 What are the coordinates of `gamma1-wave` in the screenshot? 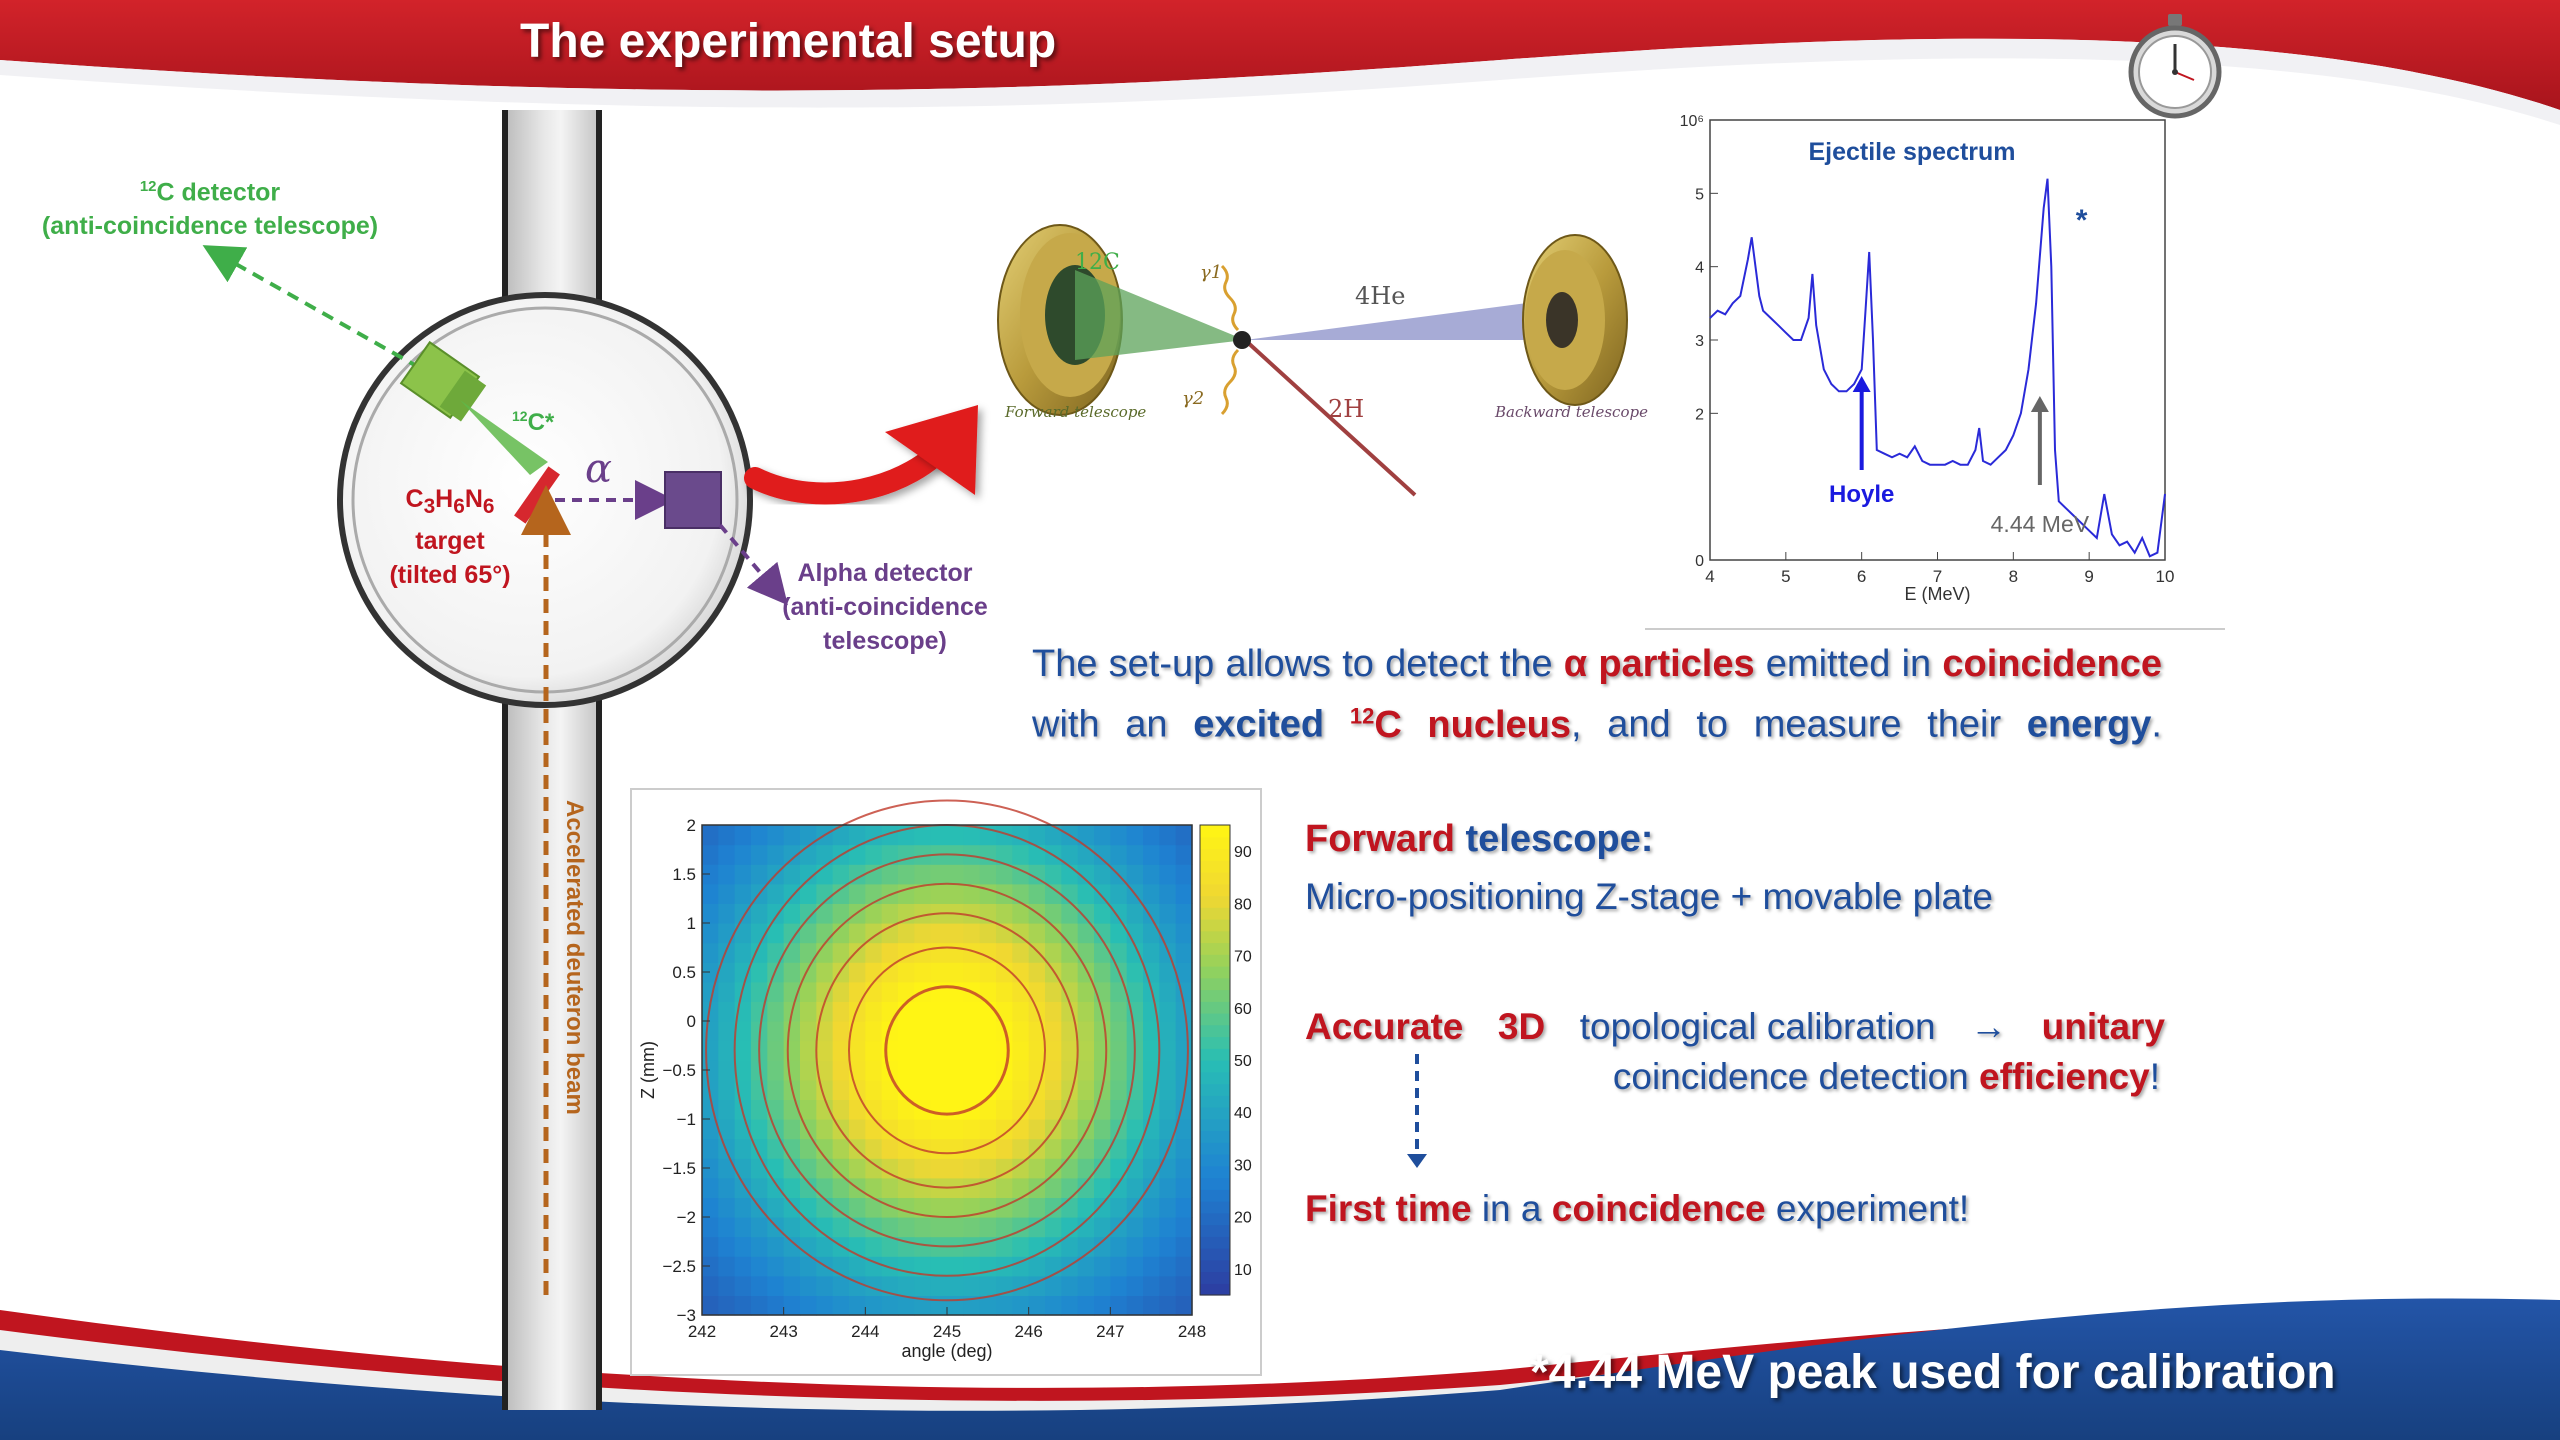 It's located at (1230, 298).